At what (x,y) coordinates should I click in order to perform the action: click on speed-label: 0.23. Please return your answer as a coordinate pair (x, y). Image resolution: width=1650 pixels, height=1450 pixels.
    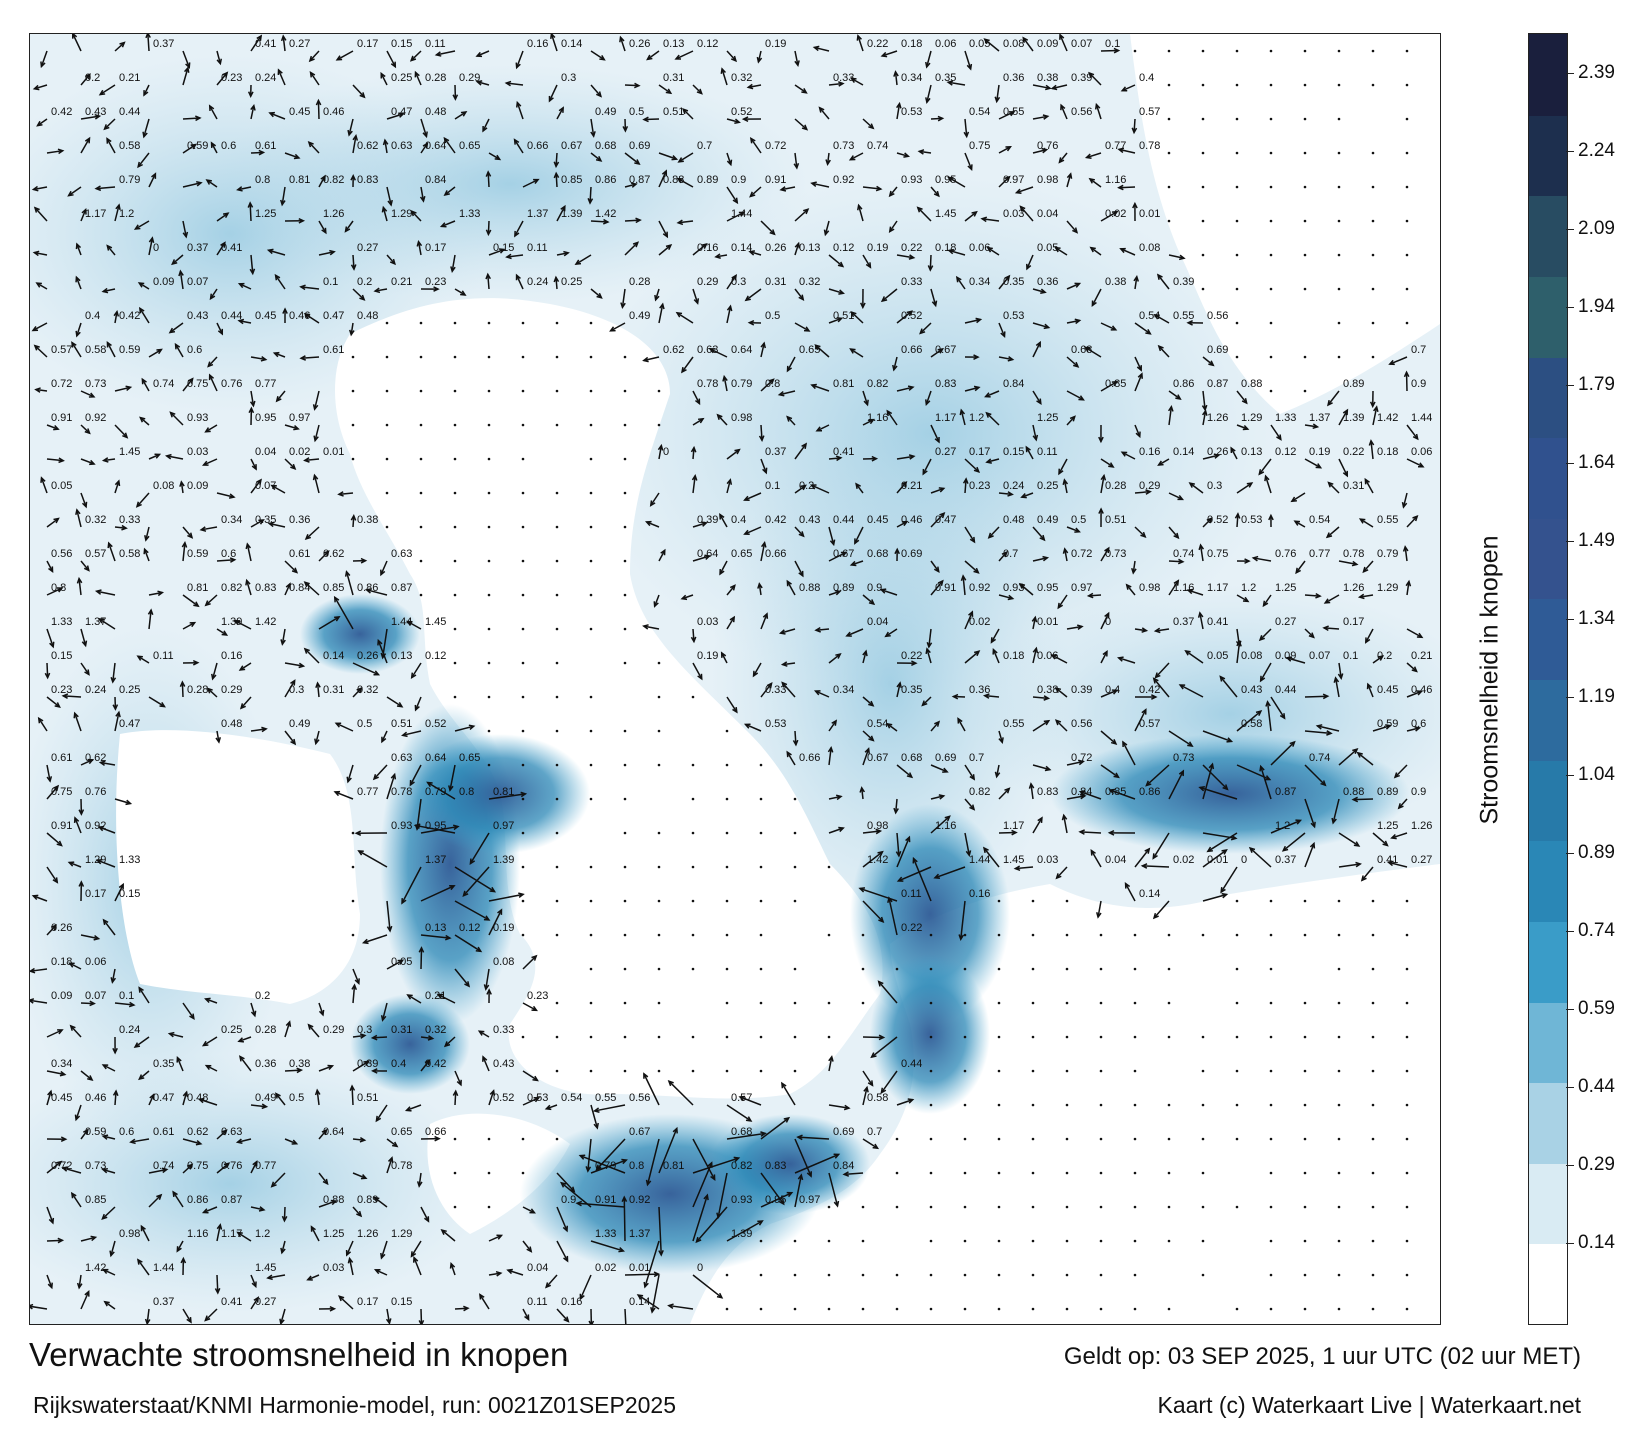
    Looking at the image, I should click on (435, 282).